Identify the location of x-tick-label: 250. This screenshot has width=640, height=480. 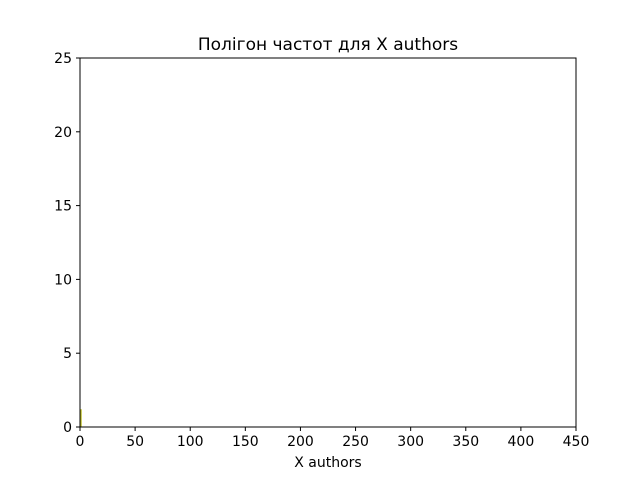
(355, 442).